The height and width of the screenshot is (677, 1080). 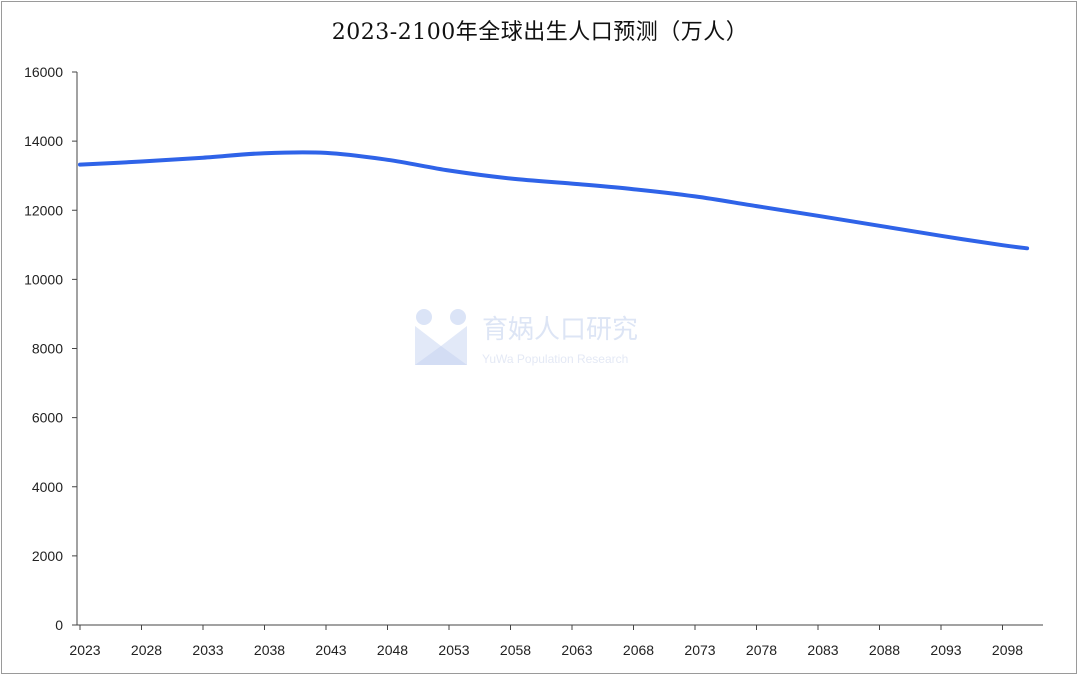 I want to click on y-axis-ticks: 0 2000 4000 6000 8000 10000 12000 14000 16000, so click(x=50, y=348).